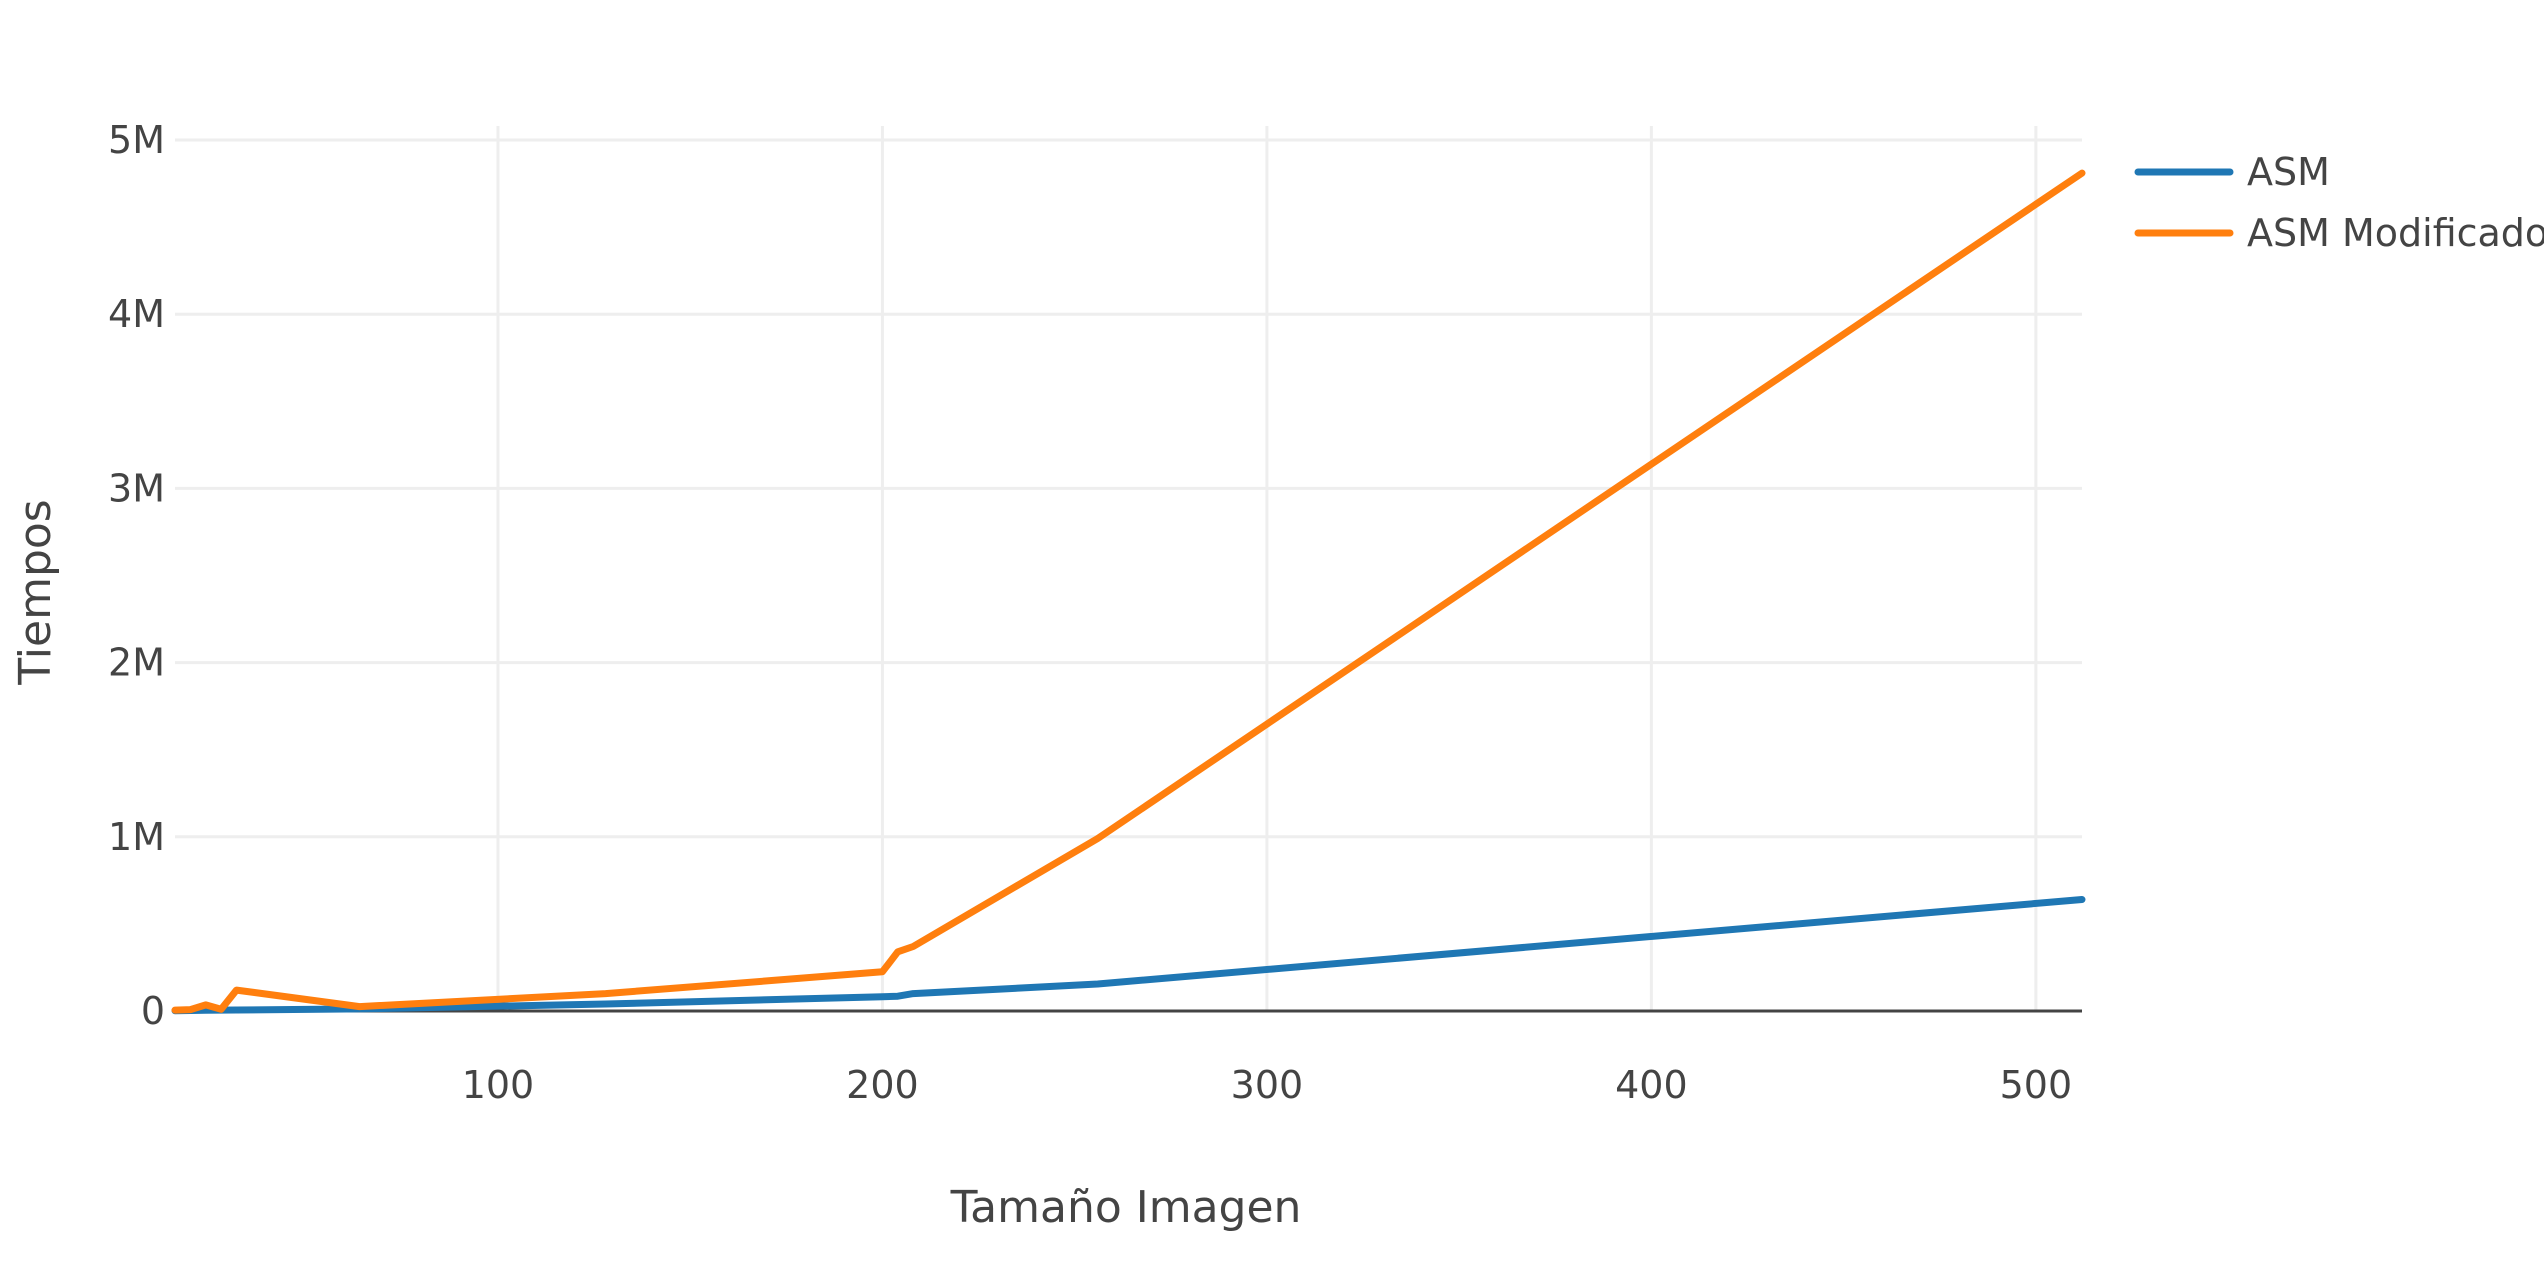  I want to click on y-tick-label: 3M, so click(136, 488).